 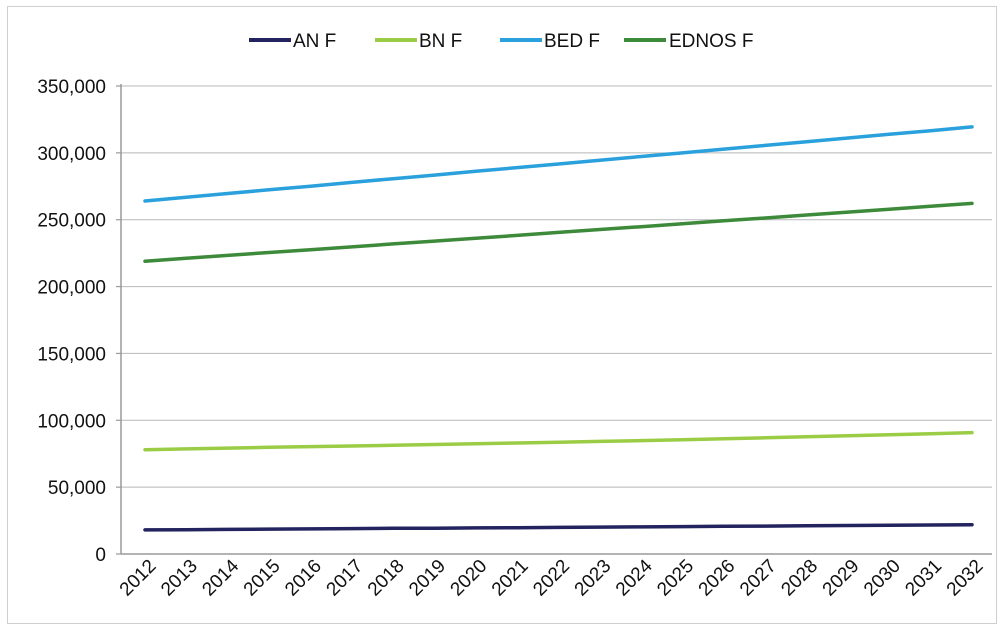 What do you see at coordinates (71, 421) in the screenshot?
I see `y-tick-label: 100,000` at bounding box center [71, 421].